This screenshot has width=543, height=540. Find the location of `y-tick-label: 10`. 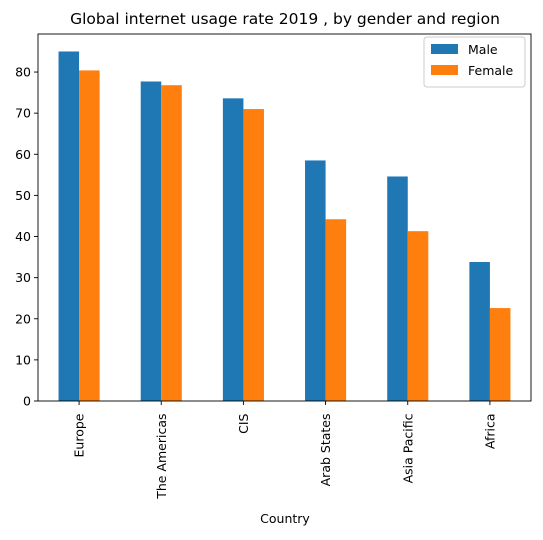

y-tick-label: 10 is located at coordinates (23, 359).